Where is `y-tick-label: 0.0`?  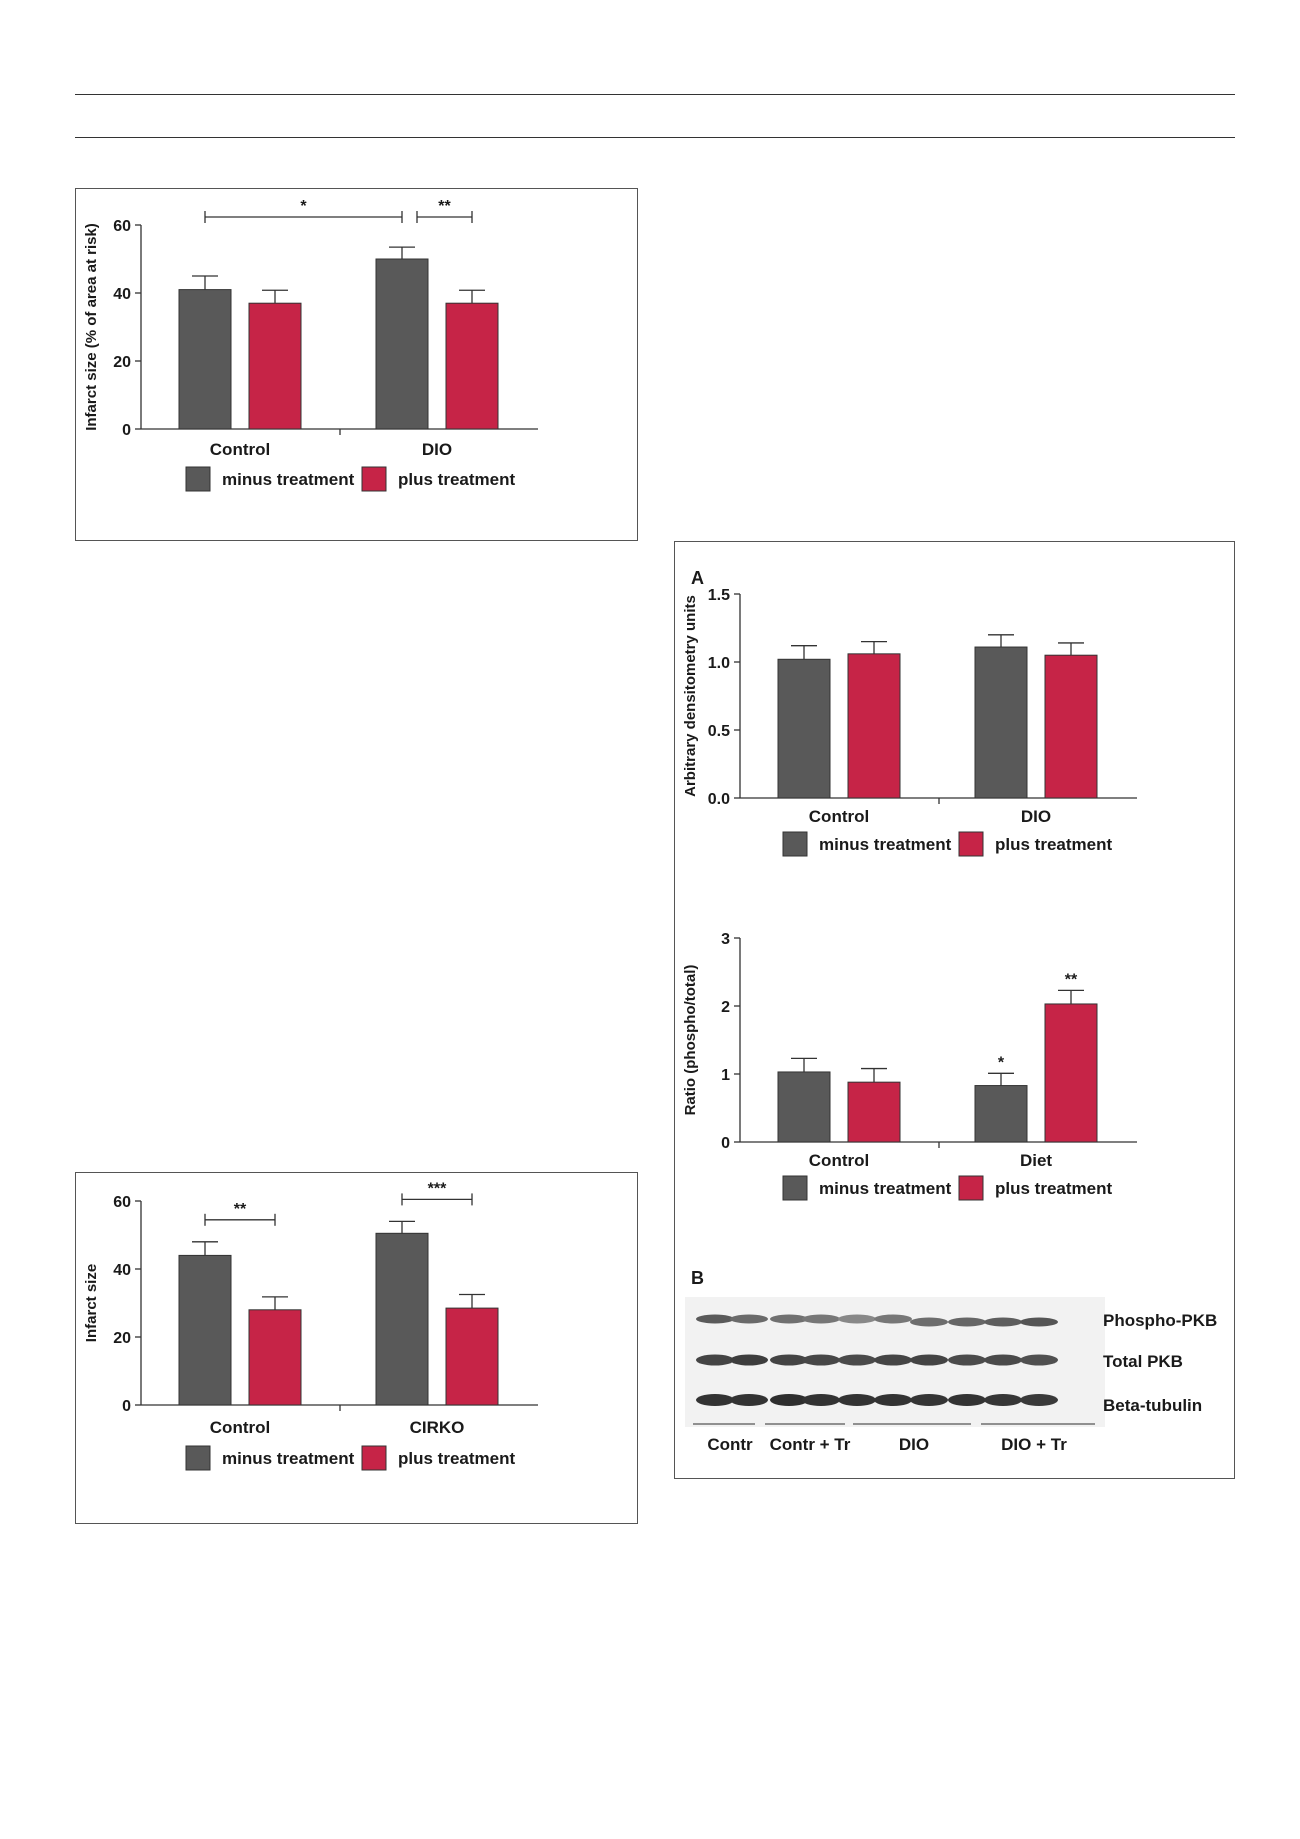 y-tick-label: 0.0 is located at coordinates (719, 799).